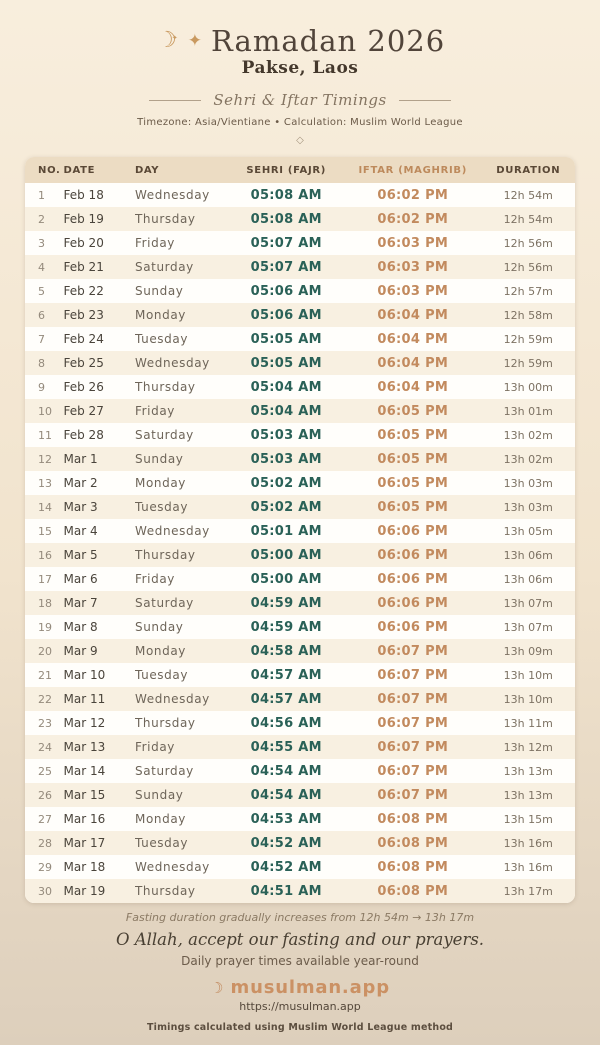  What do you see at coordinates (528, 435) in the screenshot?
I see `duration-cell: 13h 02m` at bounding box center [528, 435].